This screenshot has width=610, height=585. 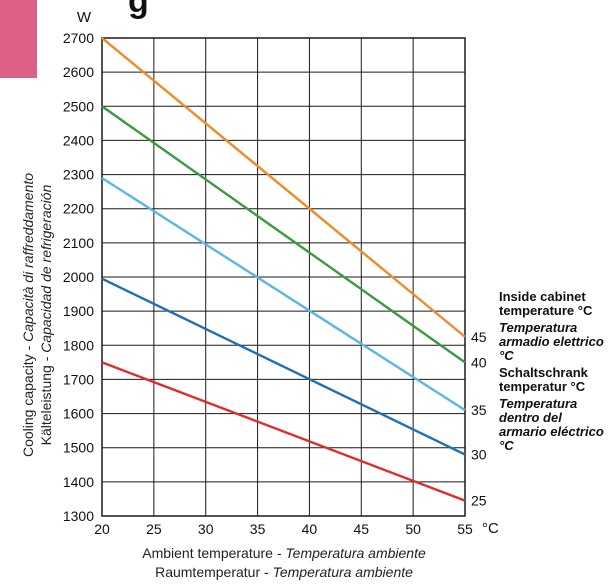 I want to click on y-title-1-italic: Capacità di raffreddamento, so click(x=28, y=257).